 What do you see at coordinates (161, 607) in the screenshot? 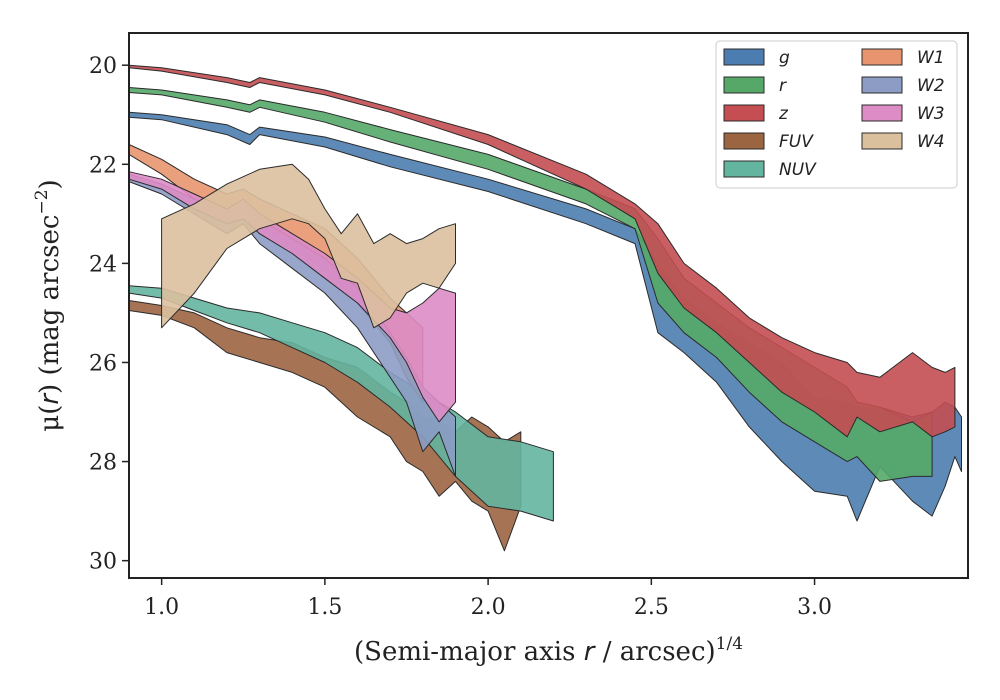
I see `x-tick-label: 1.0` at bounding box center [161, 607].